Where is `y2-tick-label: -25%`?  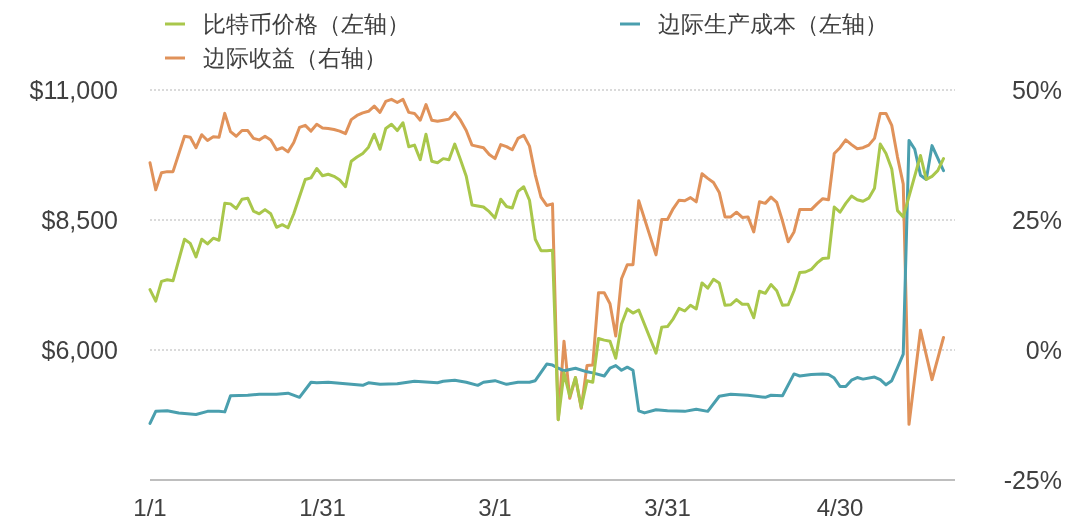 y2-tick-label: -25% is located at coordinates (1032, 480).